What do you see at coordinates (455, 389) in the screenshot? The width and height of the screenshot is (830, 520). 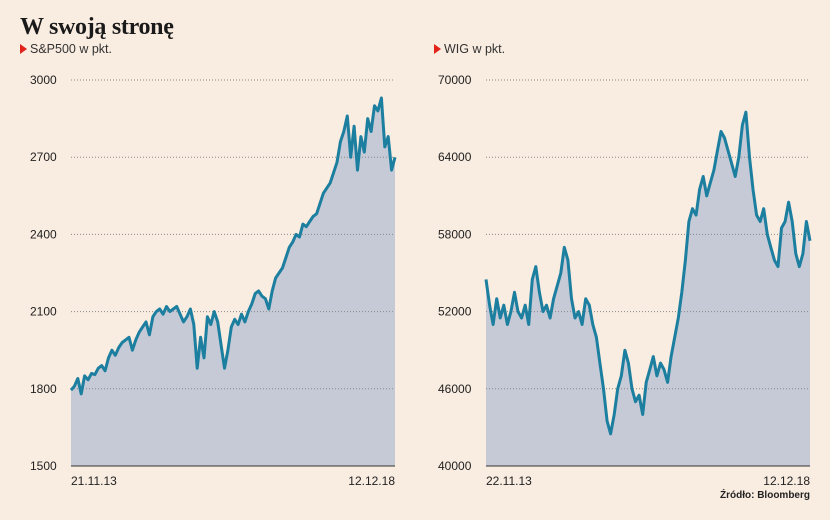 I see `wig-ytick-label: 46000` at bounding box center [455, 389].